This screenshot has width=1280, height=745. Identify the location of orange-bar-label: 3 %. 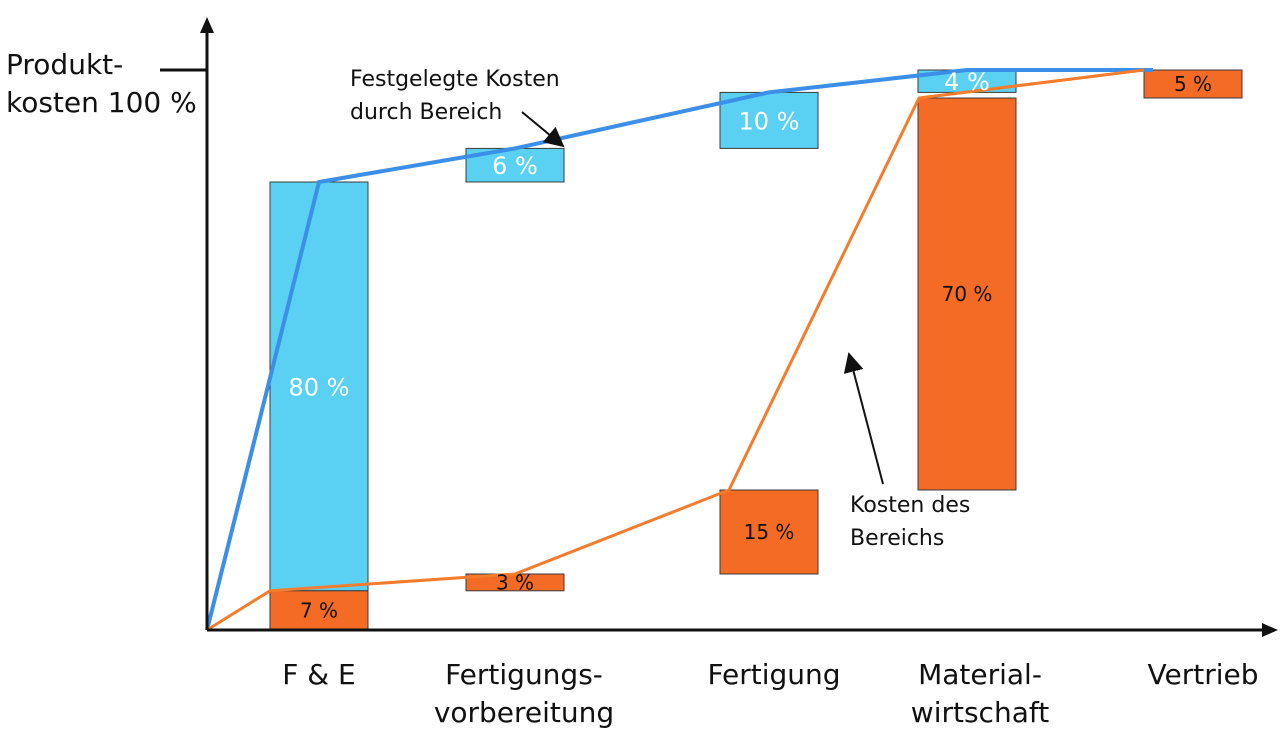
(515, 582).